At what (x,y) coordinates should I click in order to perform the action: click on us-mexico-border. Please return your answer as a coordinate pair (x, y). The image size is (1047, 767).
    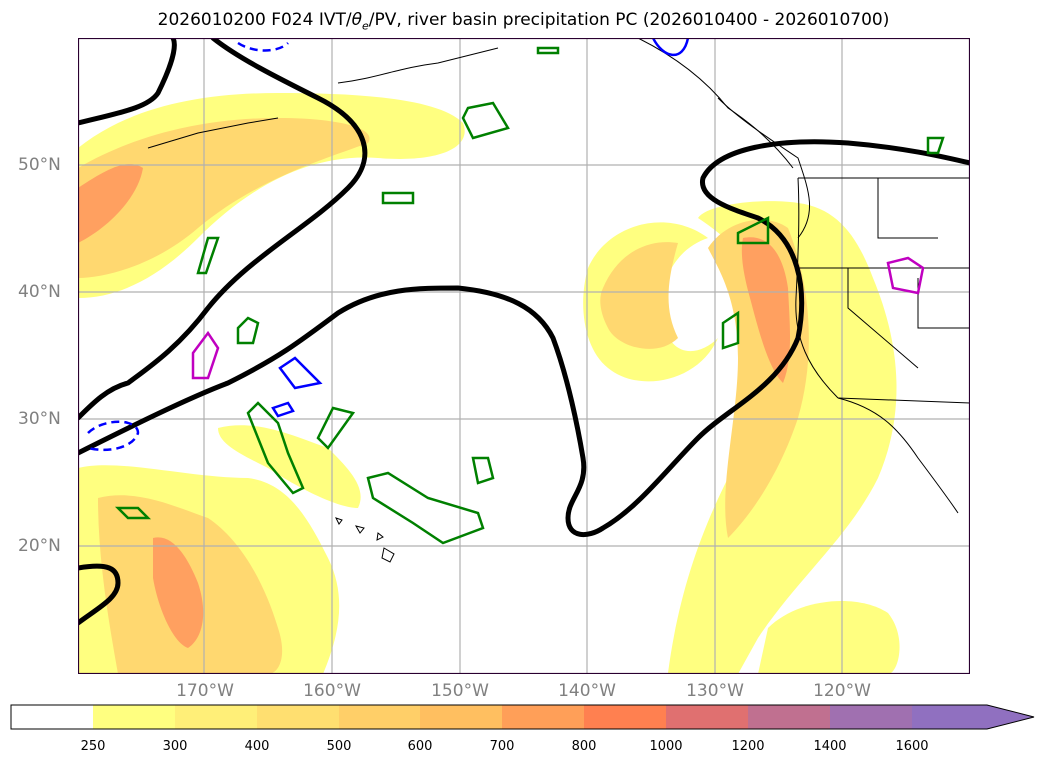
    Looking at the image, I should click on (903, 400).